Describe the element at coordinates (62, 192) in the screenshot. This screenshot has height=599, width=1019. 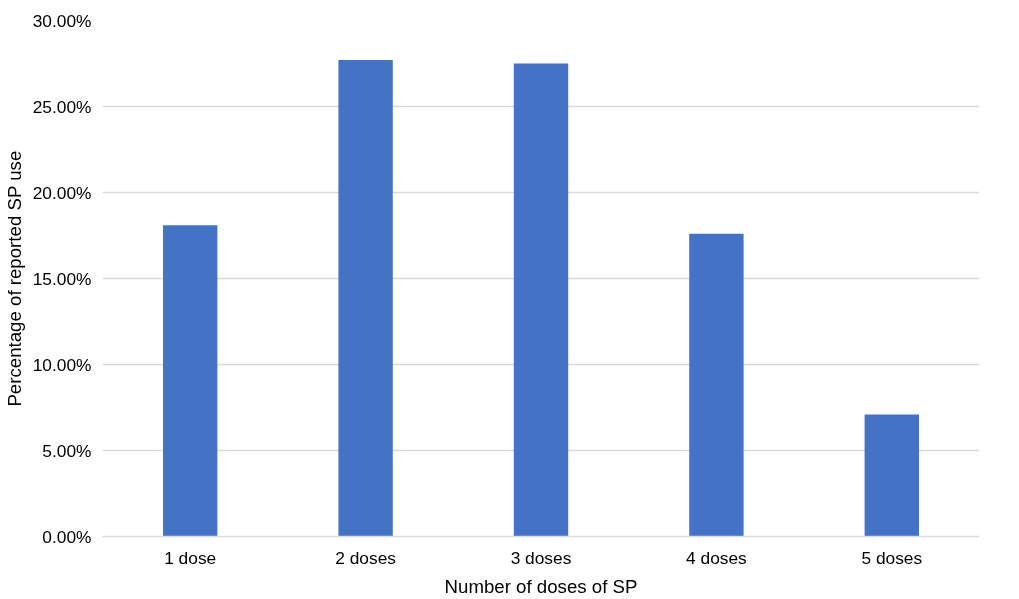
I see `y-tick-label: 20.00%` at that location.